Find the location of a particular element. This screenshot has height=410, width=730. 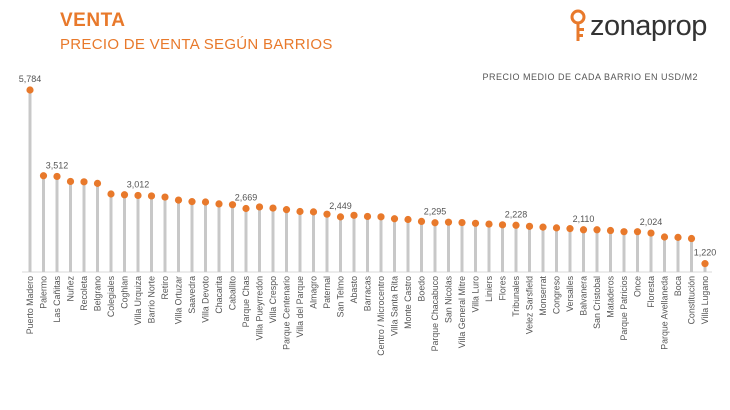

key-icon is located at coordinates (578, 25).